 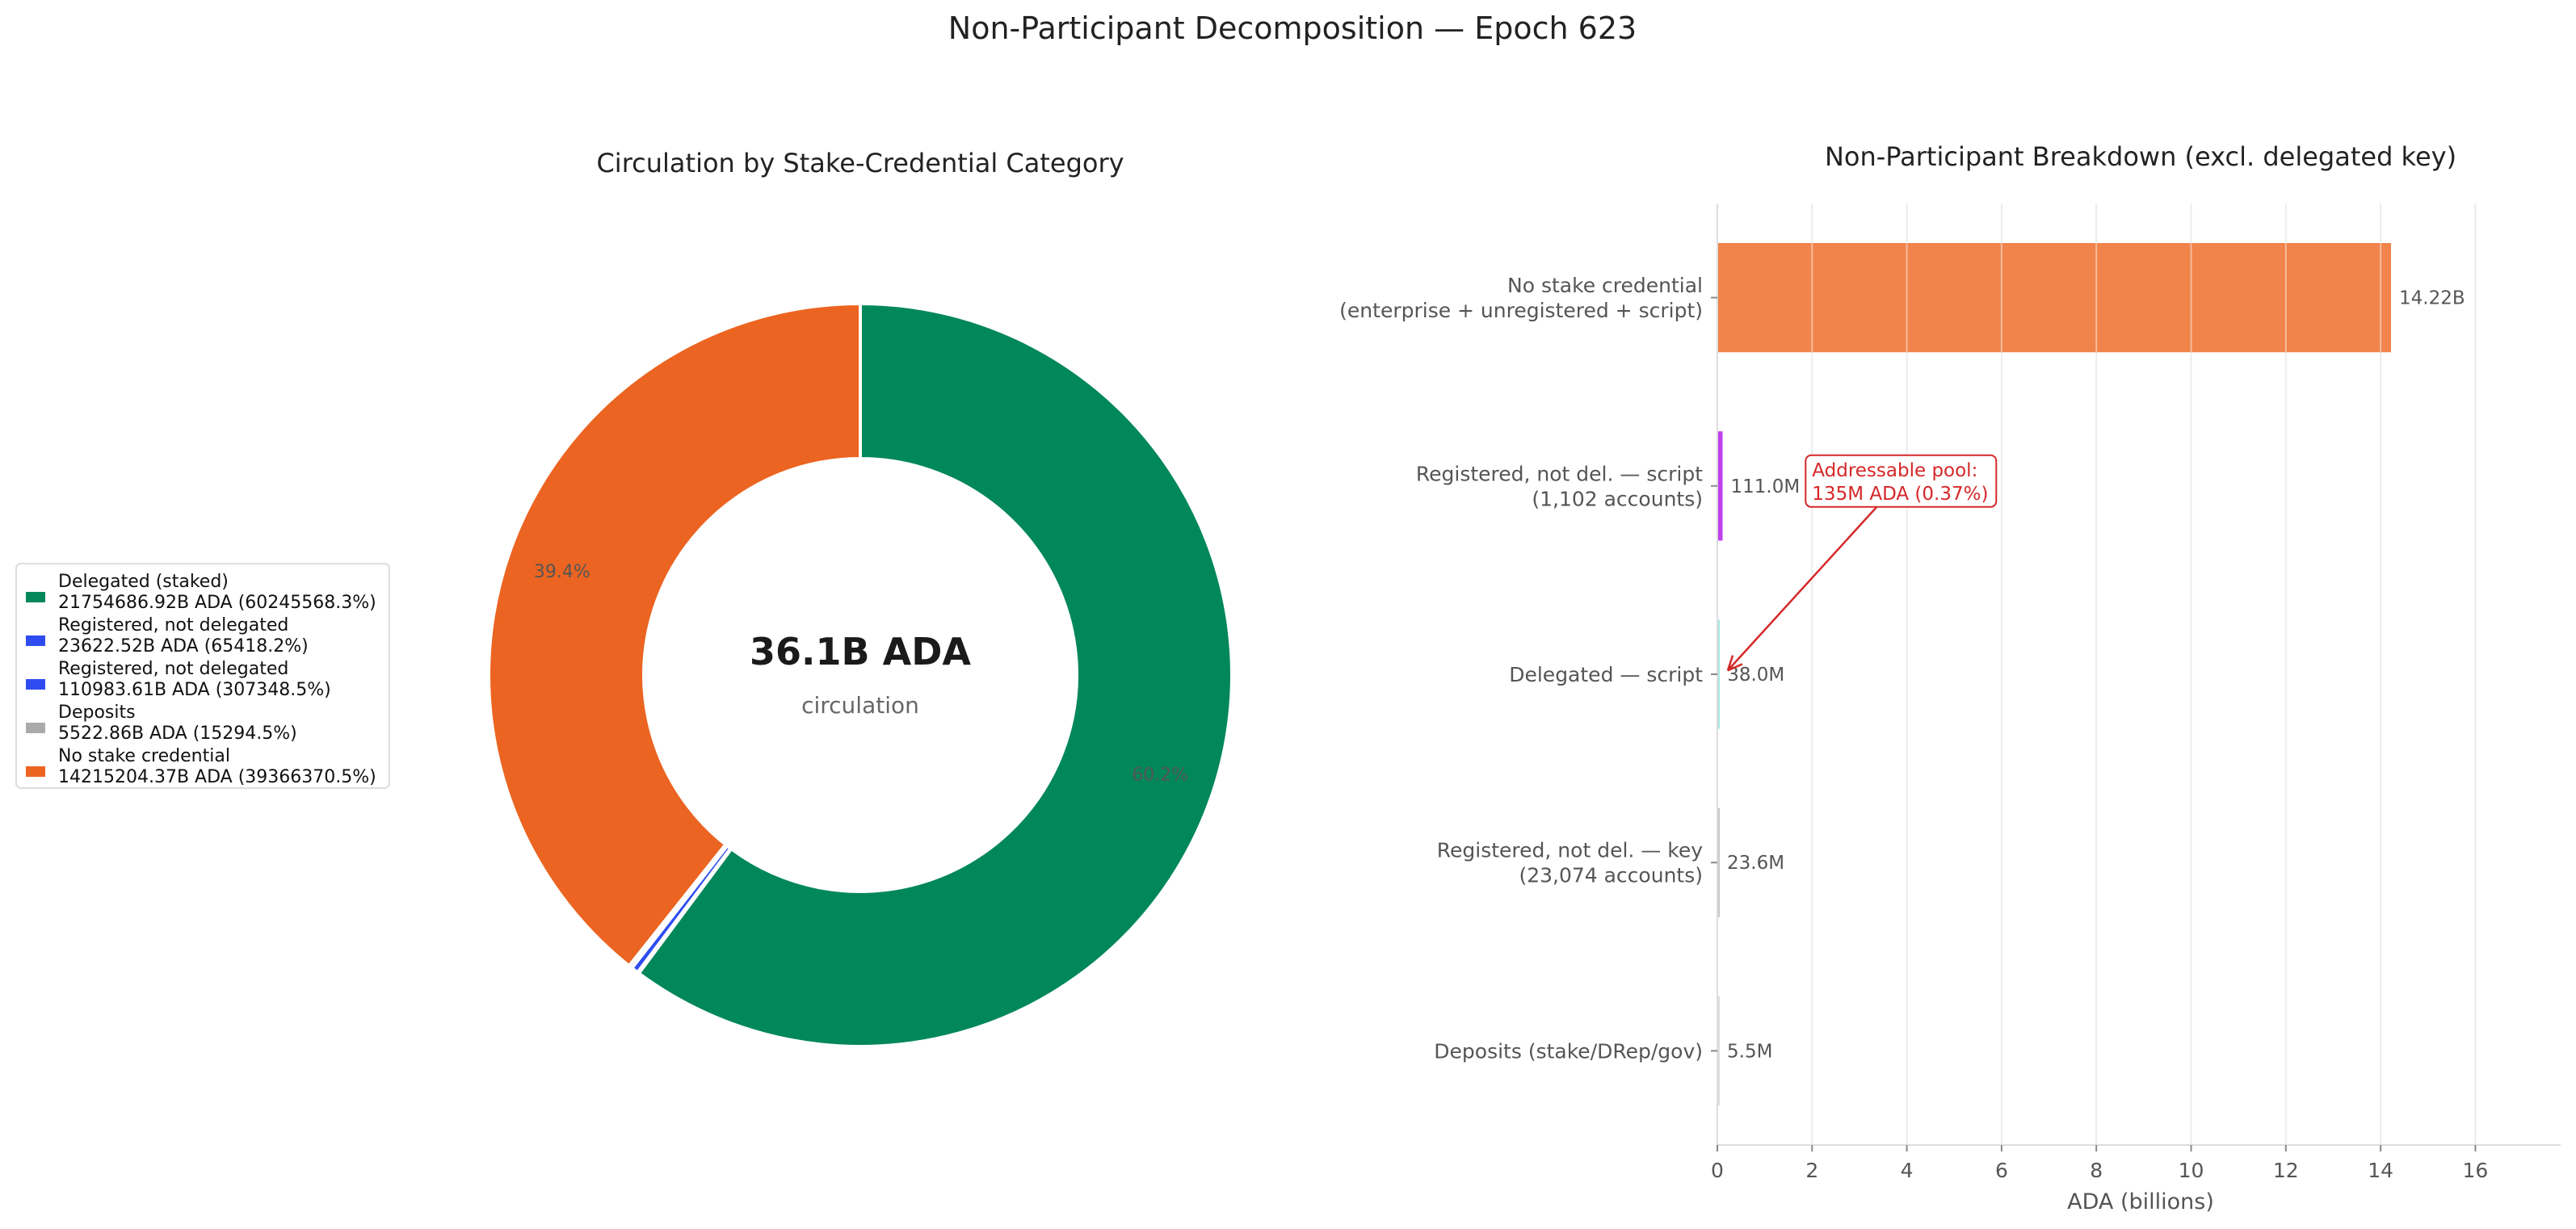 I want to click on y-tick-label-3-1: (23,074 accounts), so click(x=1611, y=875).